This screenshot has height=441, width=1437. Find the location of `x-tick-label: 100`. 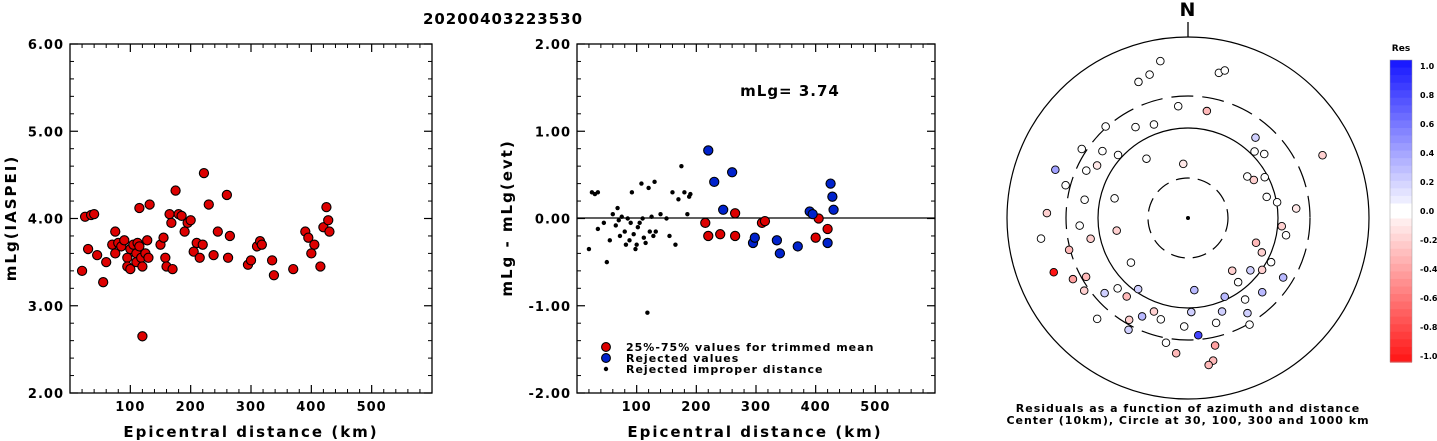

x-tick-label: 100 is located at coordinates (130, 407).